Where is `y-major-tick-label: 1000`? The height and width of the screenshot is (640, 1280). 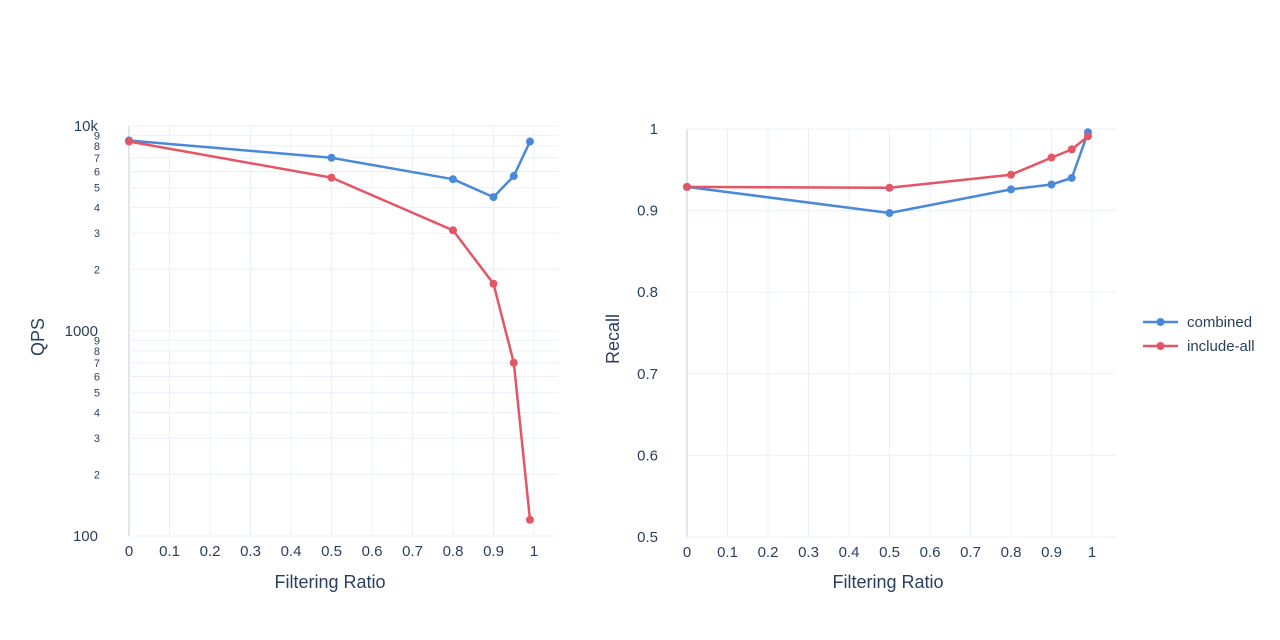 y-major-tick-label: 1000 is located at coordinates (81, 331).